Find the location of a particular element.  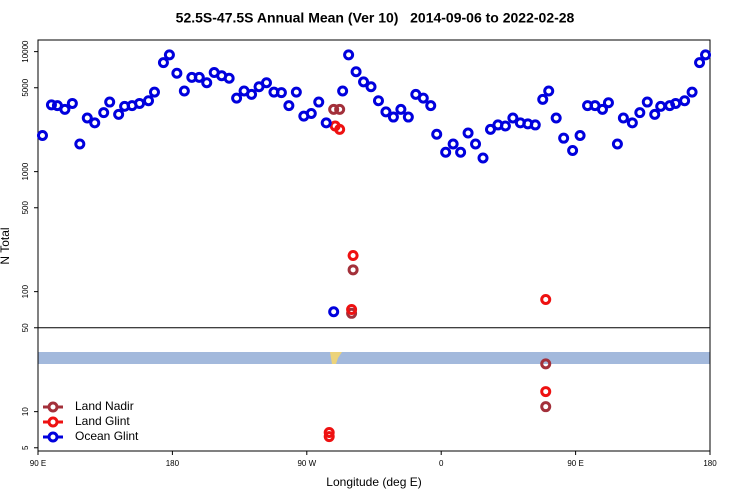

y-axis-label: N Total is located at coordinates (6, 245).